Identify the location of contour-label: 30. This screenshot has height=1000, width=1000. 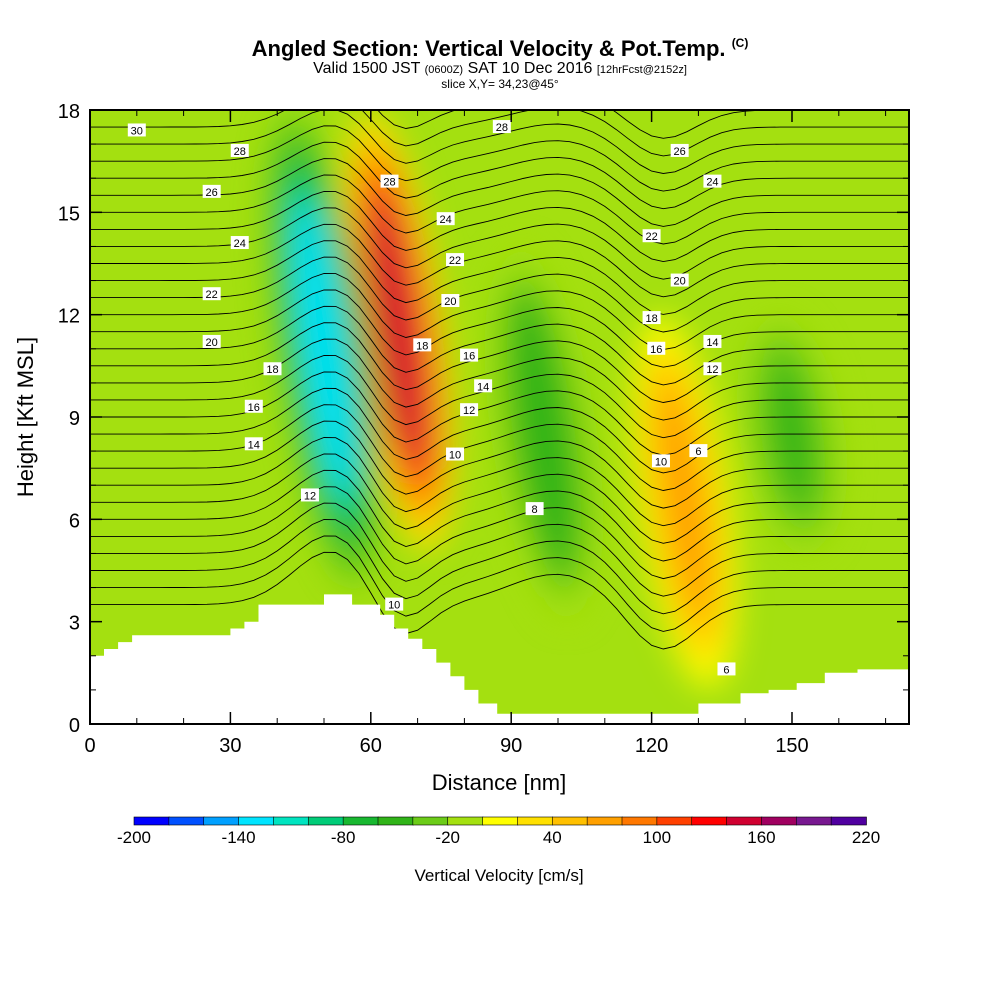
(137, 131).